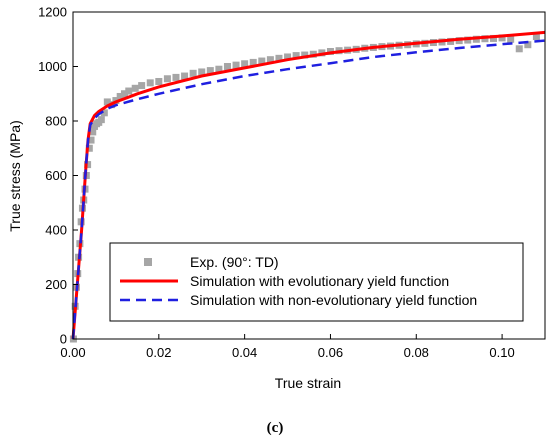 This screenshot has height=439, width=550. What do you see at coordinates (63, 339) in the screenshot?
I see `y-tick-label: 0` at bounding box center [63, 339].